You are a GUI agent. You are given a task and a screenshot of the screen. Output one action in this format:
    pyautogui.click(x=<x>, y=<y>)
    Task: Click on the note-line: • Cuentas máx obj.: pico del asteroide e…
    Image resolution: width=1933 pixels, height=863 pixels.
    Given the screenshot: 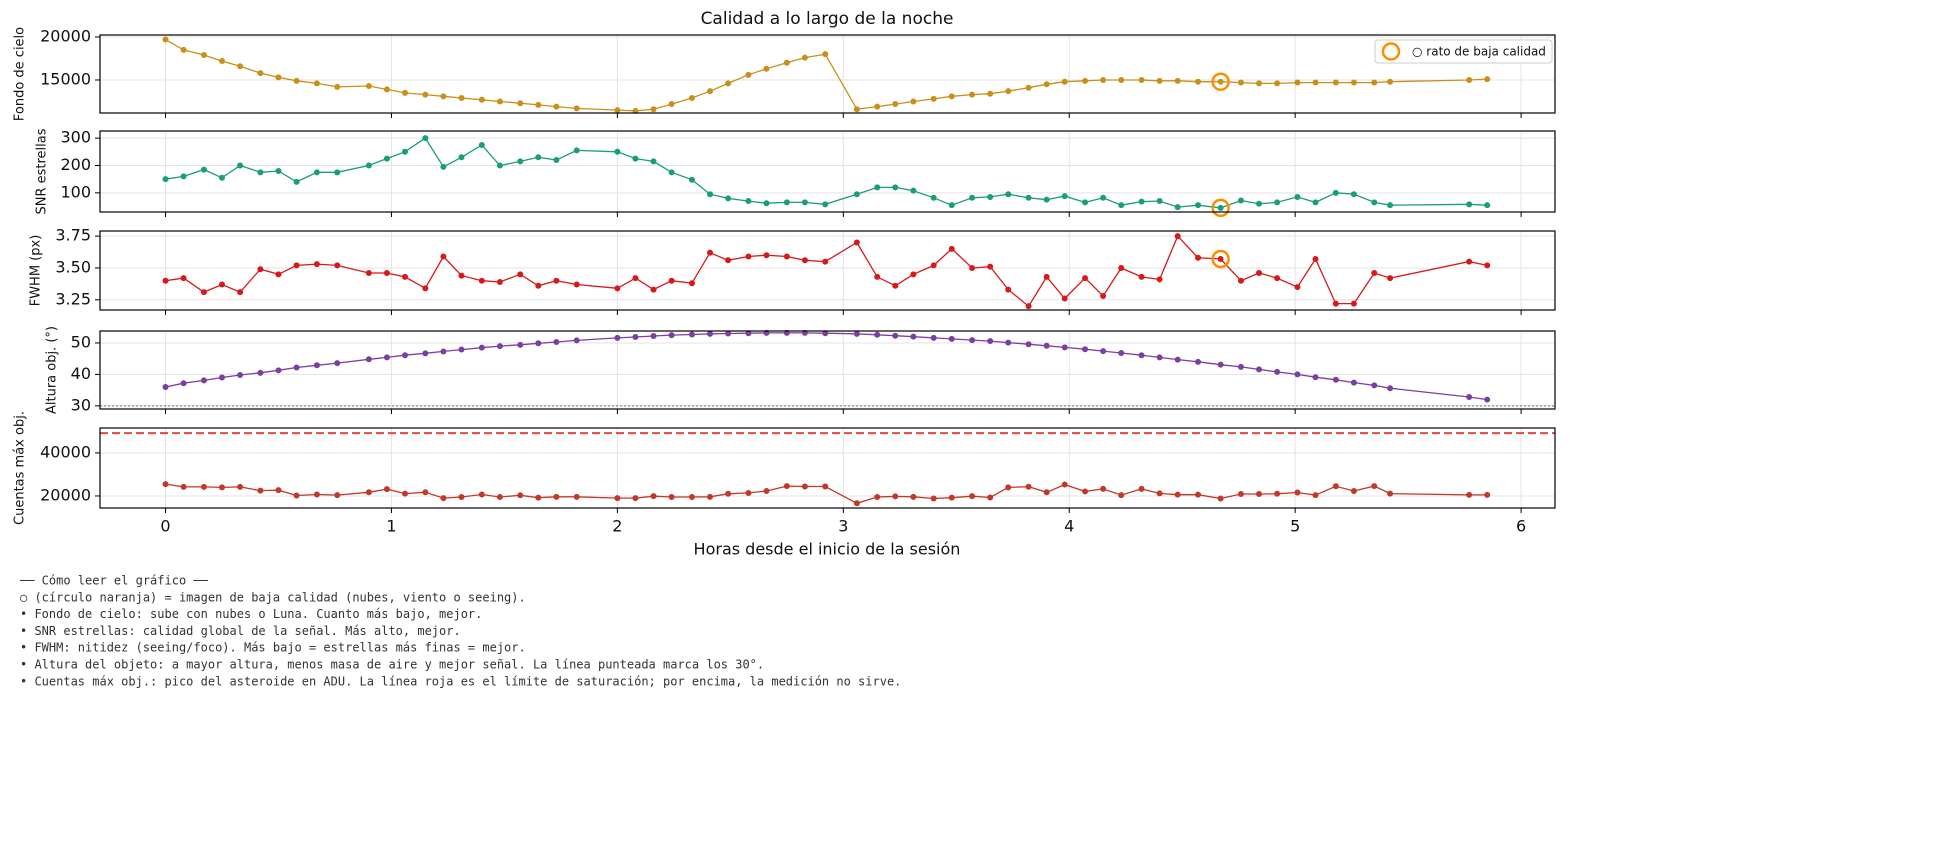 What is the action you would take?
    pyautogui.click(x=460, y=681)
    